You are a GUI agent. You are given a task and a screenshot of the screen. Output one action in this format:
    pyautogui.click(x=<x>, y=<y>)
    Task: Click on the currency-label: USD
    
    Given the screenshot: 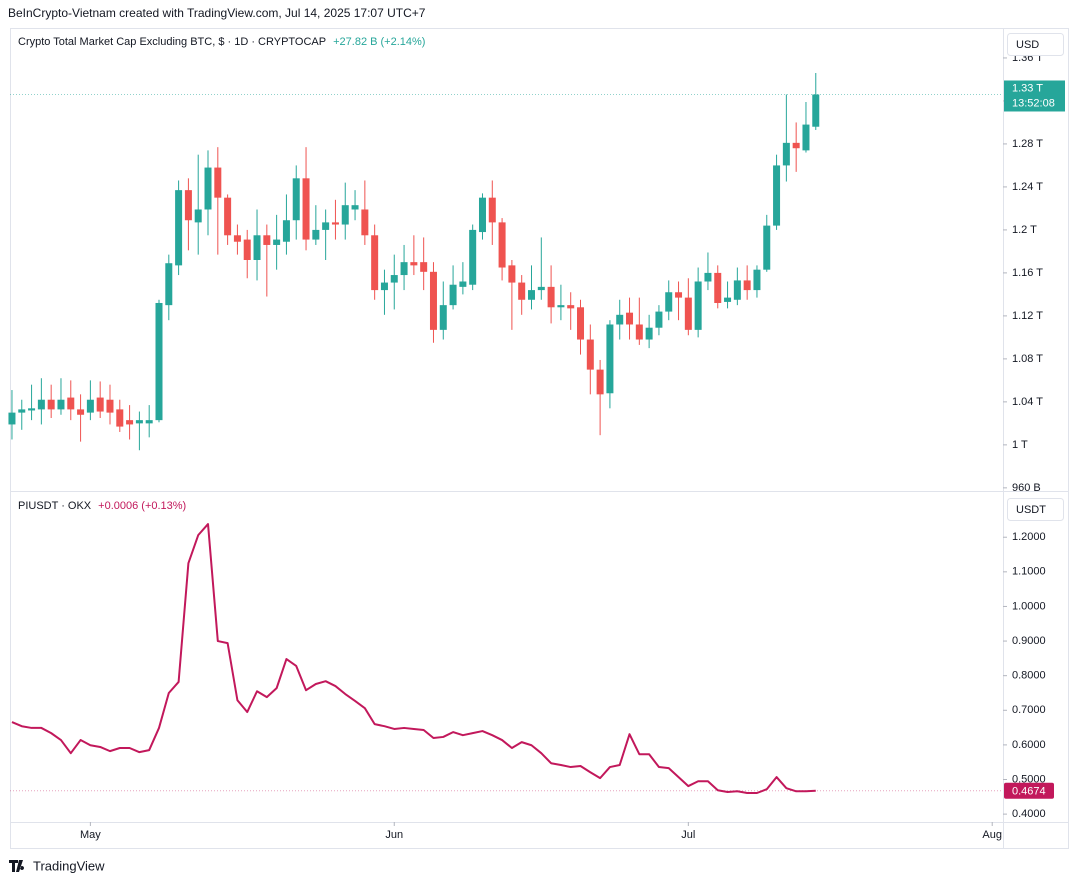 What is the action you would take?
    pyautogui.click(x=1027, y=45)
    